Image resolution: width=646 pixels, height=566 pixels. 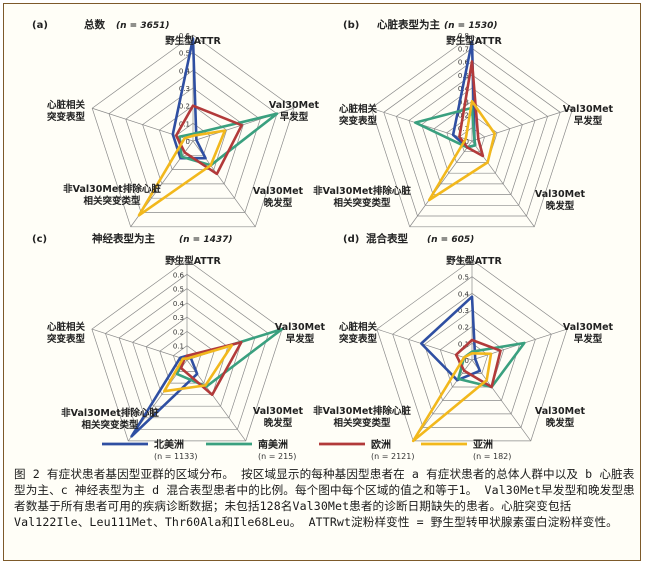 I want to click on tick-label: 0.8, so click(x=463, y=36).